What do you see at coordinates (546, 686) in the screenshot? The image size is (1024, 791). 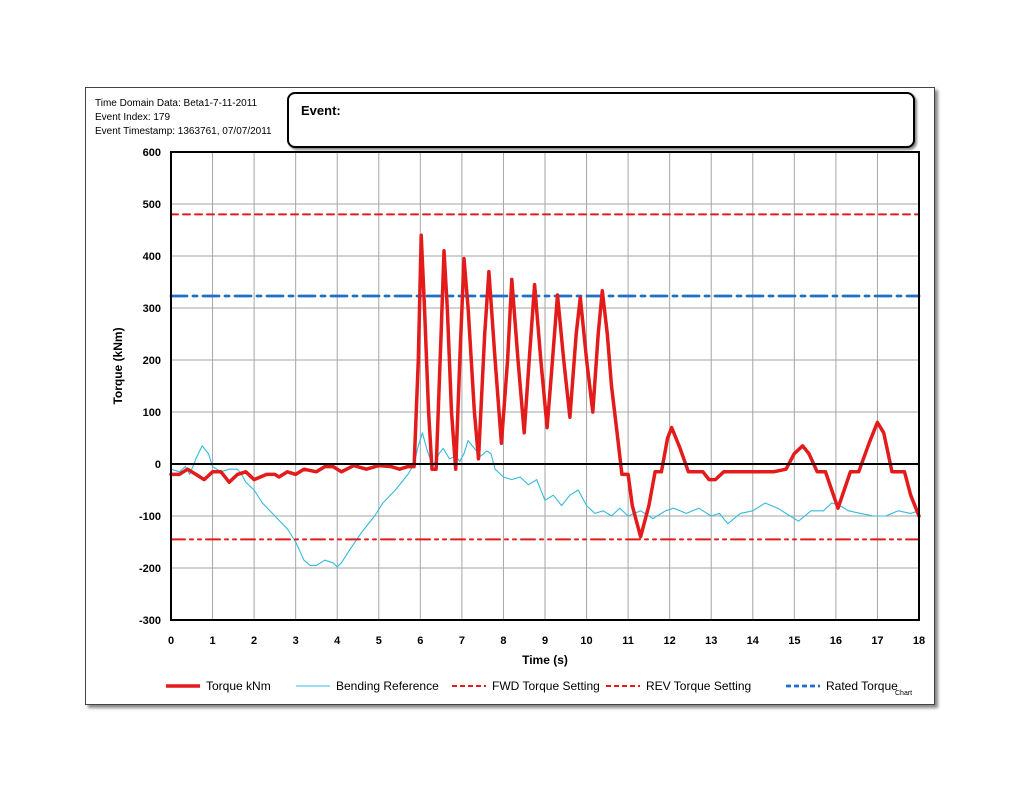 I see `legend-label-2: FWD Torque Setting` at bounding box center [546, 686].